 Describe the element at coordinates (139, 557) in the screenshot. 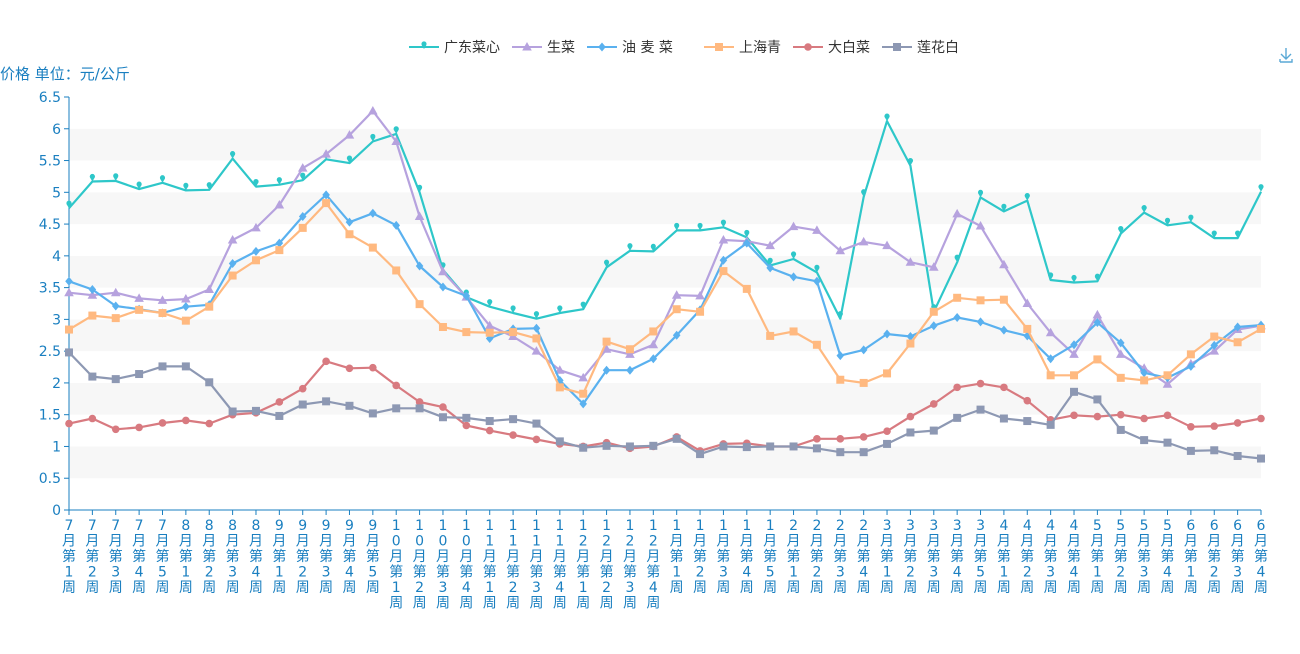

I see `x-tick-label: 7 月第 4 周` at that location.